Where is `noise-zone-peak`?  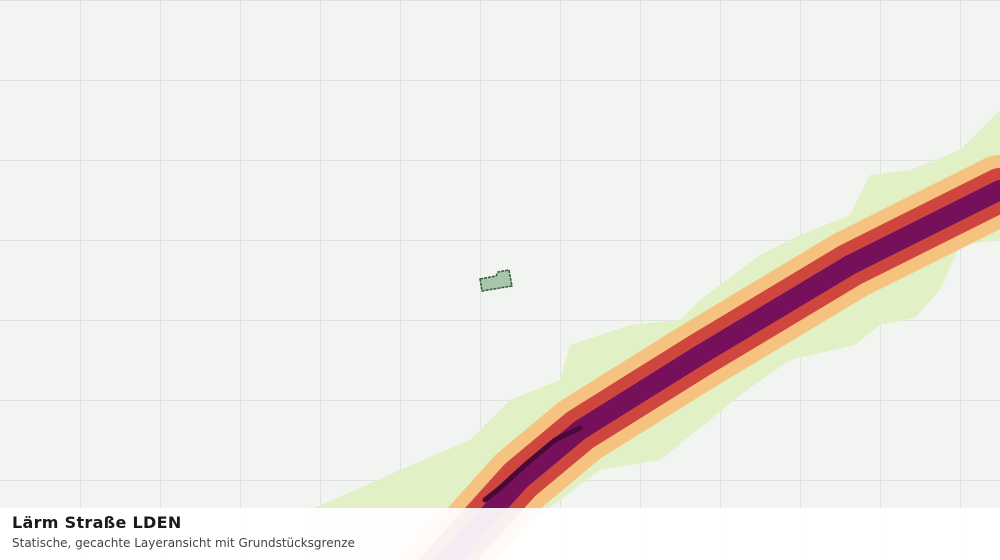 noise-zone-peak is located at coordinates (532, 464).